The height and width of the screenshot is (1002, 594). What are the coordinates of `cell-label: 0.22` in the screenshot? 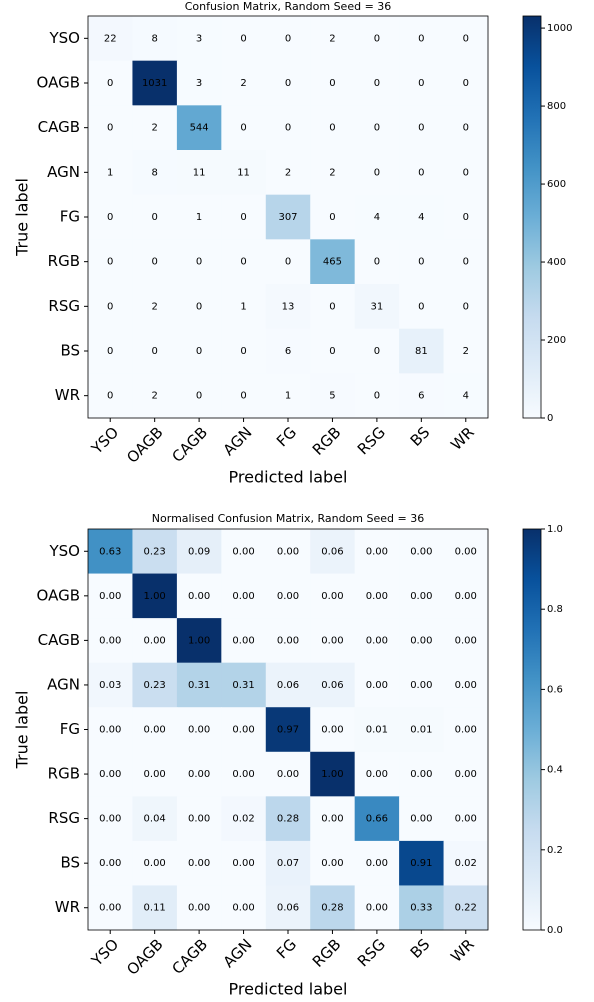 It's located at (466, 908).